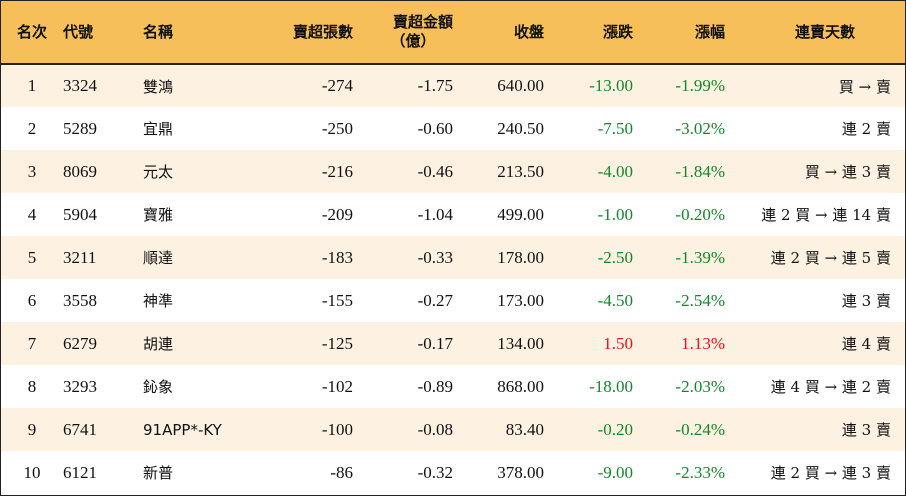  What do you see at coordinates (80, 128) in the screenshot?
I see `cell-code: 5289` at bounding box center [80, 128].